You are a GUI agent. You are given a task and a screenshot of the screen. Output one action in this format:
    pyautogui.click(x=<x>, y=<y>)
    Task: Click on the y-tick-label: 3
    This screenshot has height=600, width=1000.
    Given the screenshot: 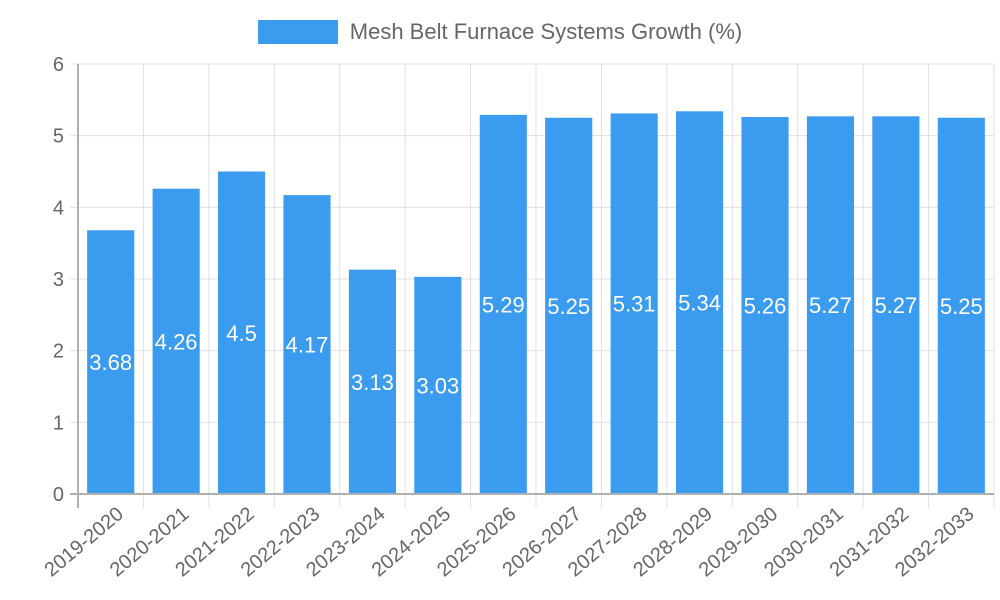 What is the action you would take?
    pyautogui.click(x=58, y=280)
    